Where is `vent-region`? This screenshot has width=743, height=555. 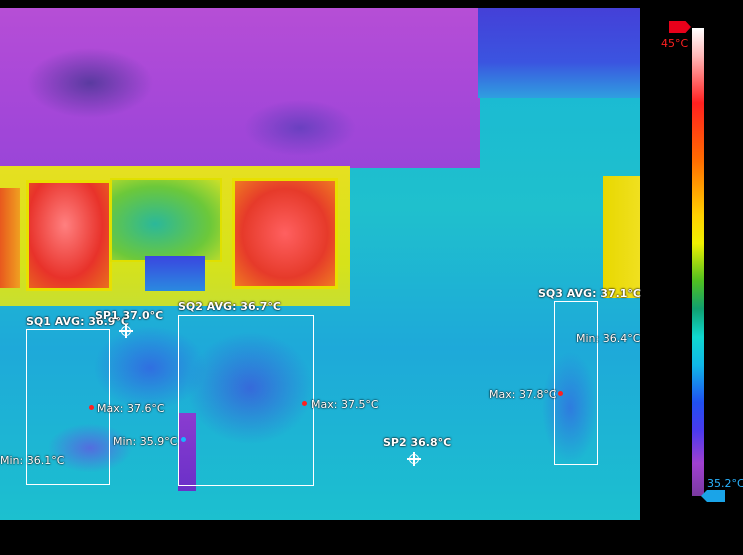
vent-region is located at coordinates (166, 220).